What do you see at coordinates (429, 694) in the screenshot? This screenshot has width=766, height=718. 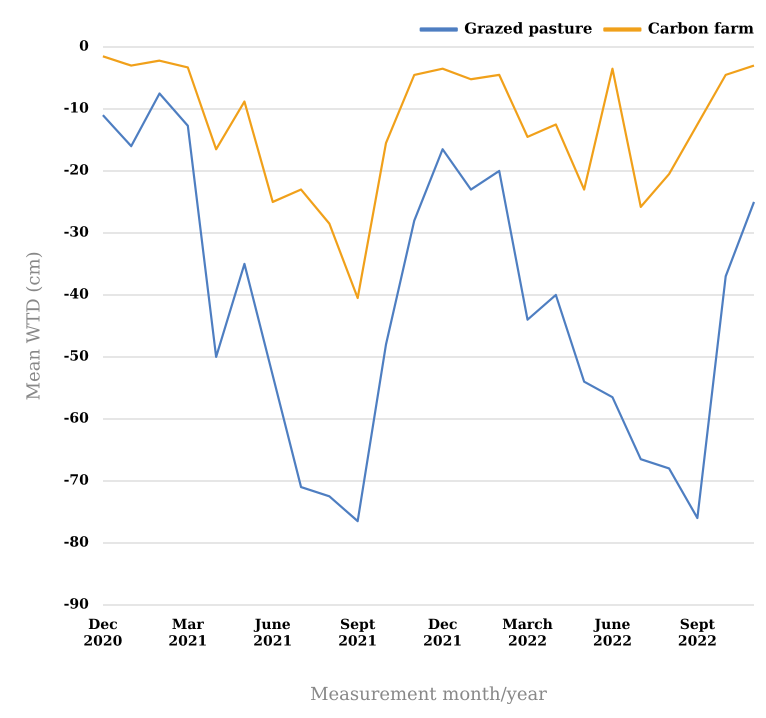 I see `x-axis-title: Measurement month/year` at bounding box center [429, 694].